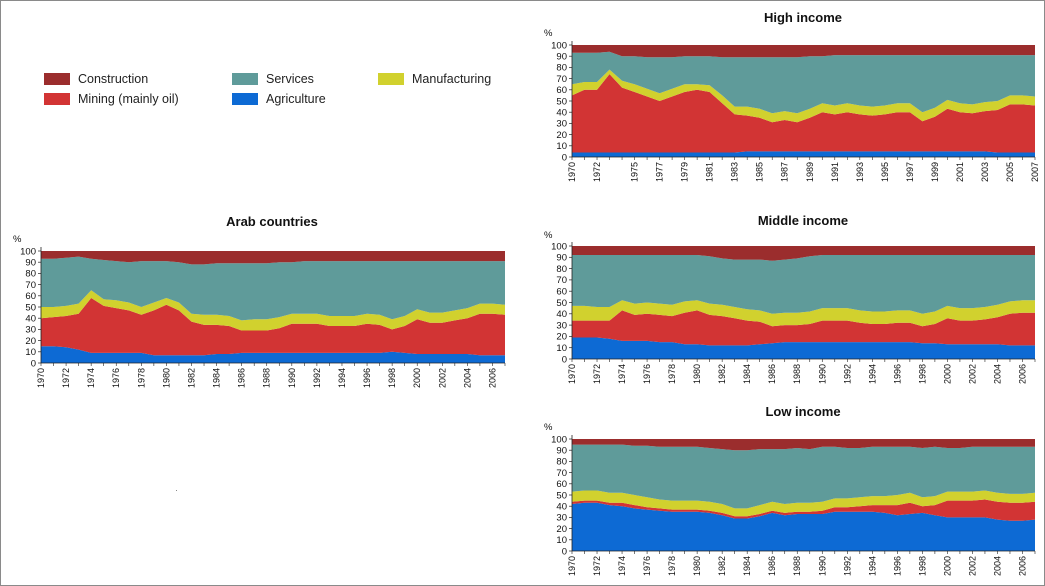 The width and height of the screenshot is (1045, 586). What do you see at coordinates (467, 378) in the screenshot?
I see `x-tick-label: 2004` at bounding box center [467, 378].